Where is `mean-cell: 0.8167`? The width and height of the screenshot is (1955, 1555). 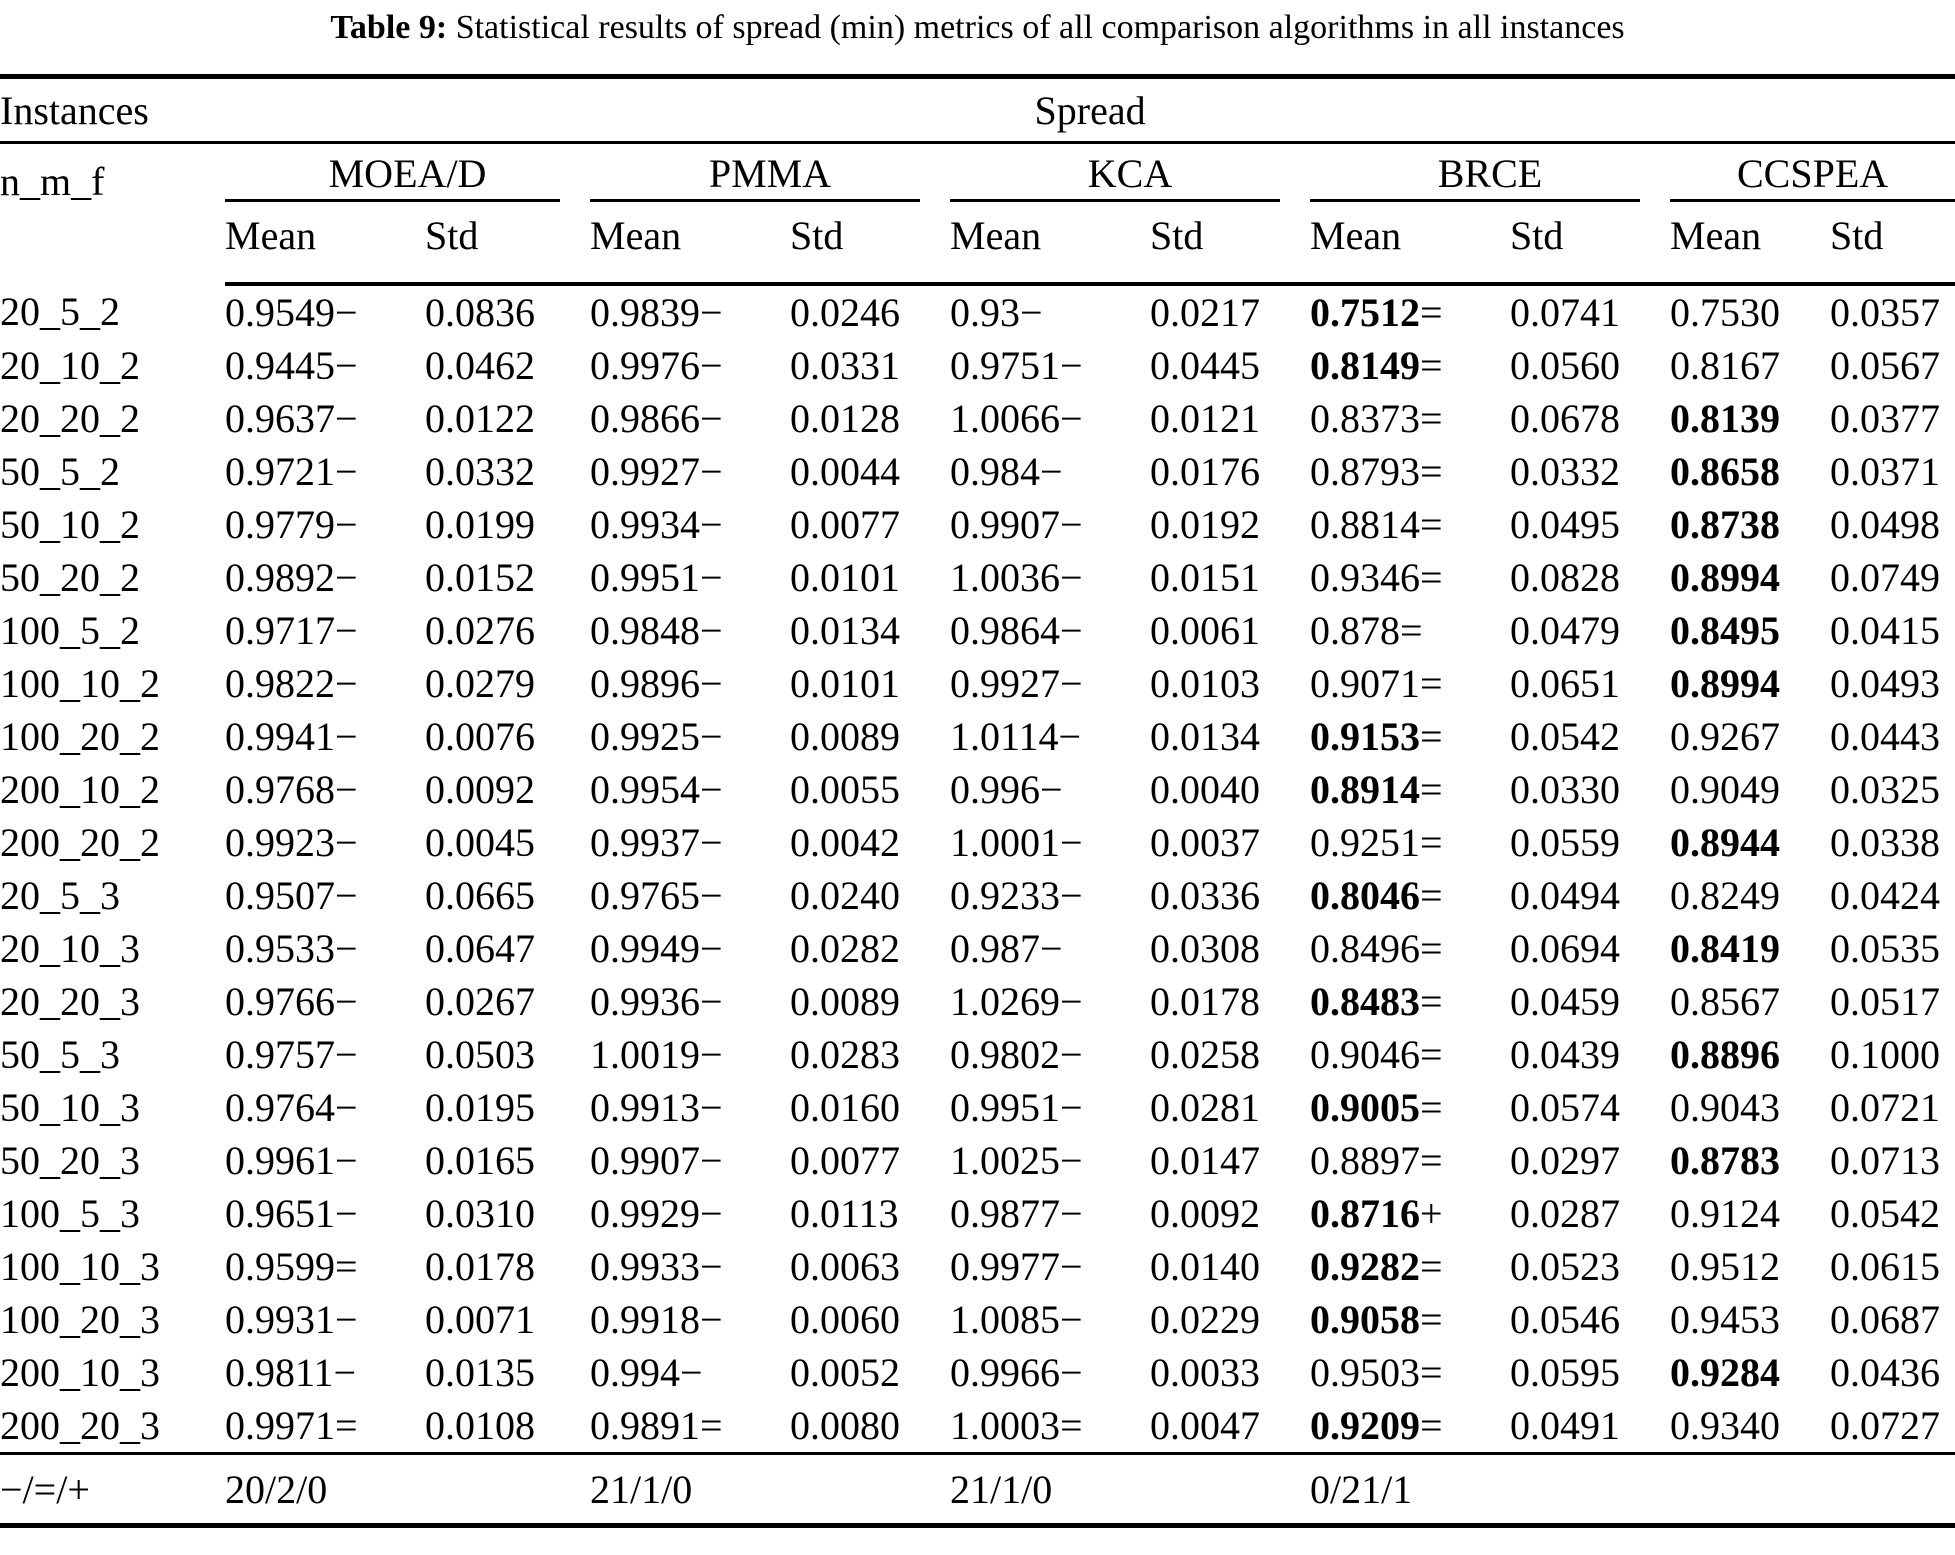
mean-cell: 0.8167 is located at coordinates (1750, 365).